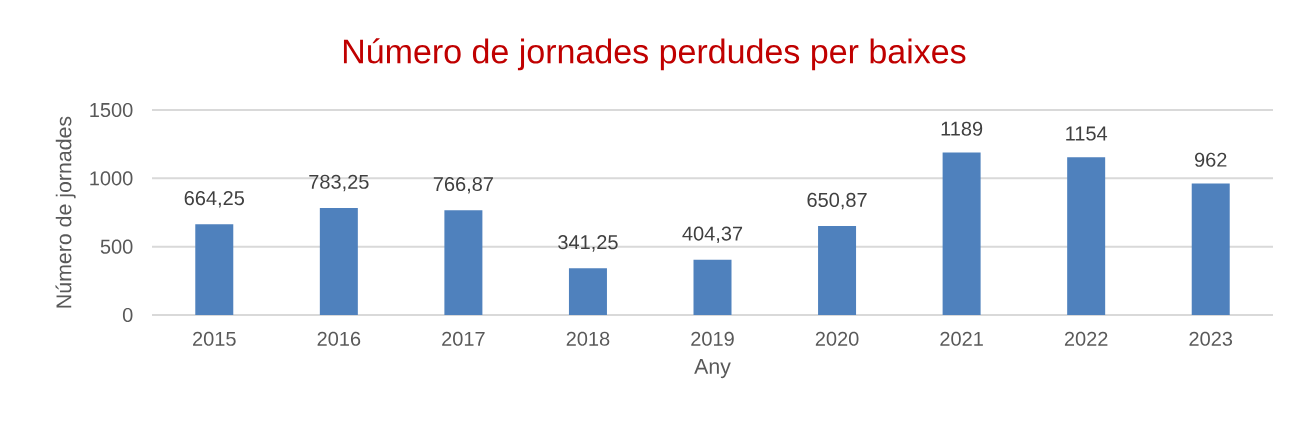  I want to click on x-tick-label: 2016, so click(339, 338).